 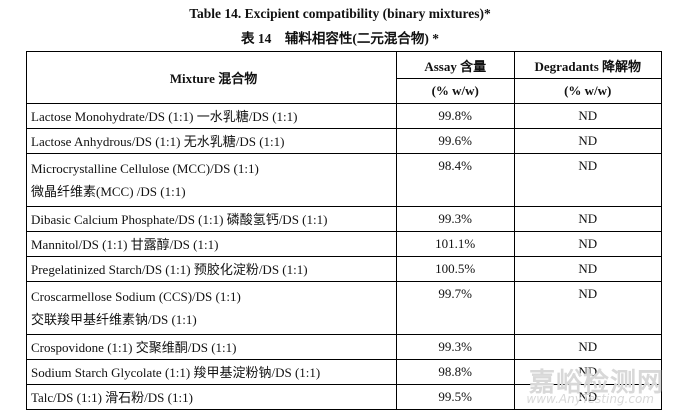 I want to click on header-mixture: Mixture 混合物, so click(x=211, y=77).